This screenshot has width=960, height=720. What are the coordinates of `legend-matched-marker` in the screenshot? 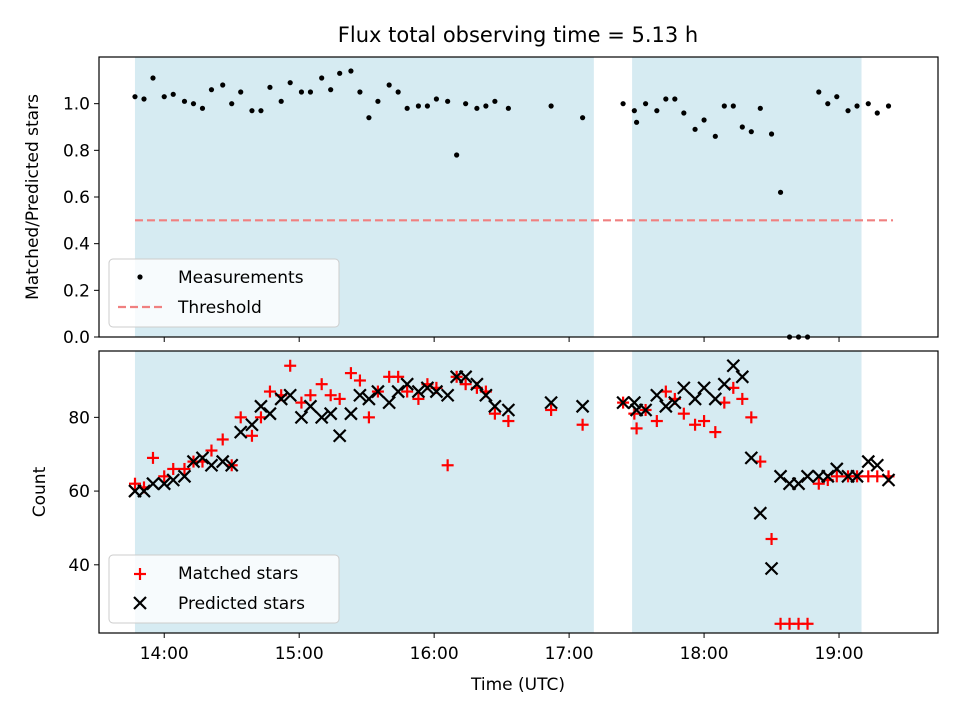 It's located at (140, 574).